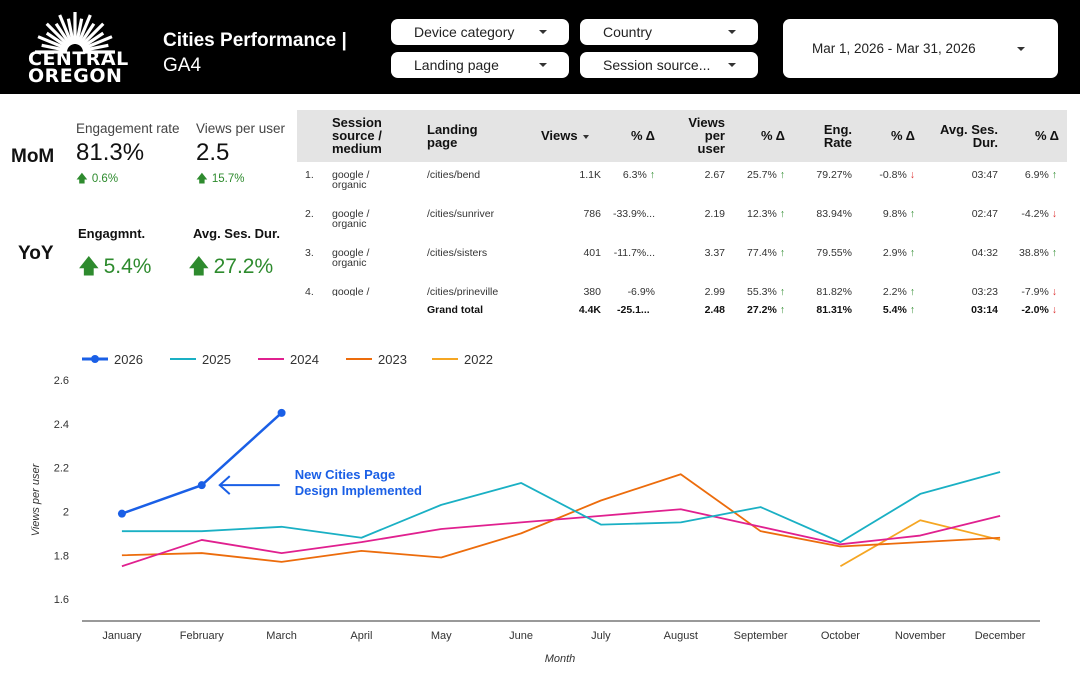  Describe the element at coordinates (1035, 291) in the screenshot. I see `cell-d4-value: -7.9%` at that location.